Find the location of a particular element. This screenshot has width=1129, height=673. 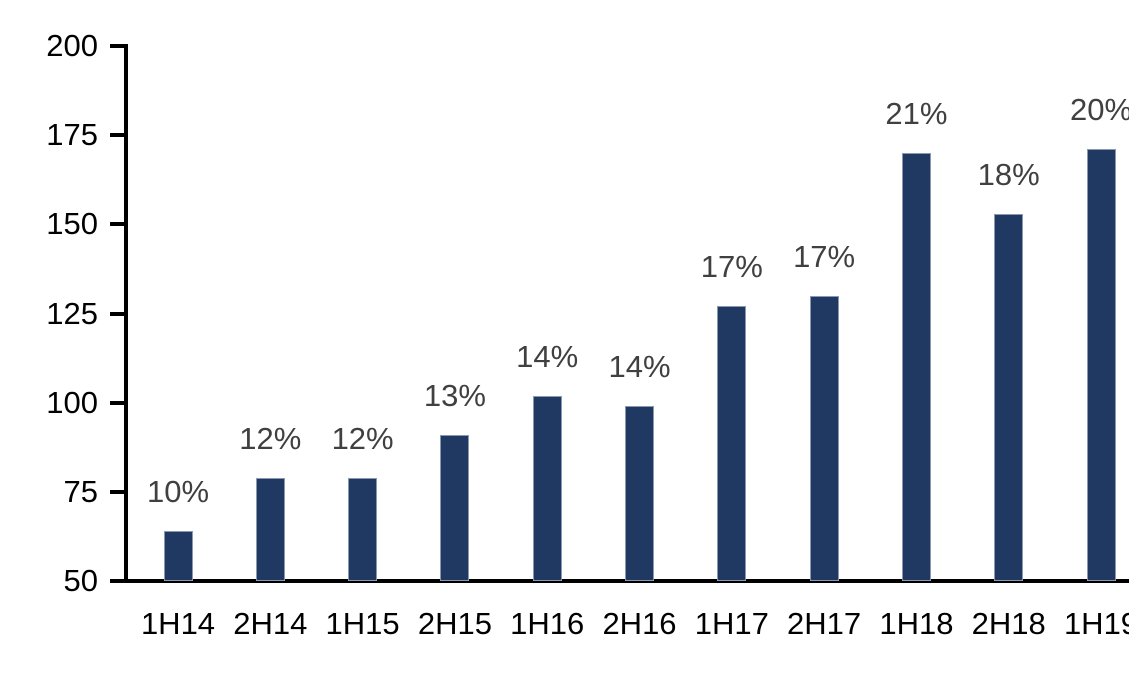

bar-2H16 is located at coordinates (639, 493).